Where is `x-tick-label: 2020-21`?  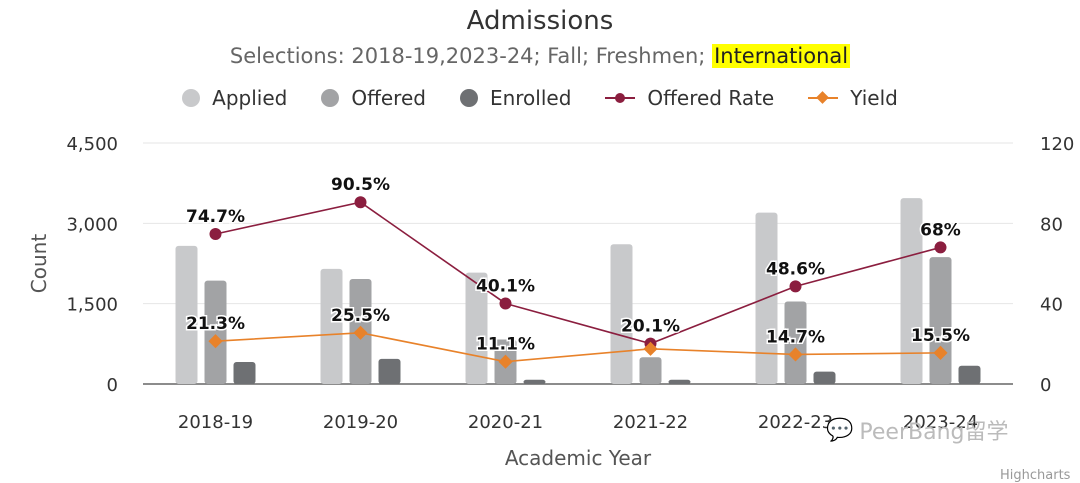
x-tick-label: 2020-21 is located at coordinates (505, 422).